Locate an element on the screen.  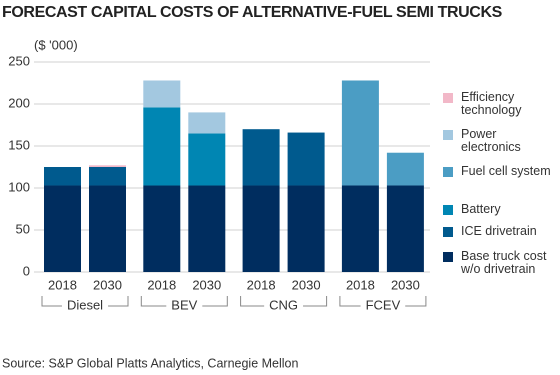
y-tick-label: 250 is located at coordinates (19, 60).